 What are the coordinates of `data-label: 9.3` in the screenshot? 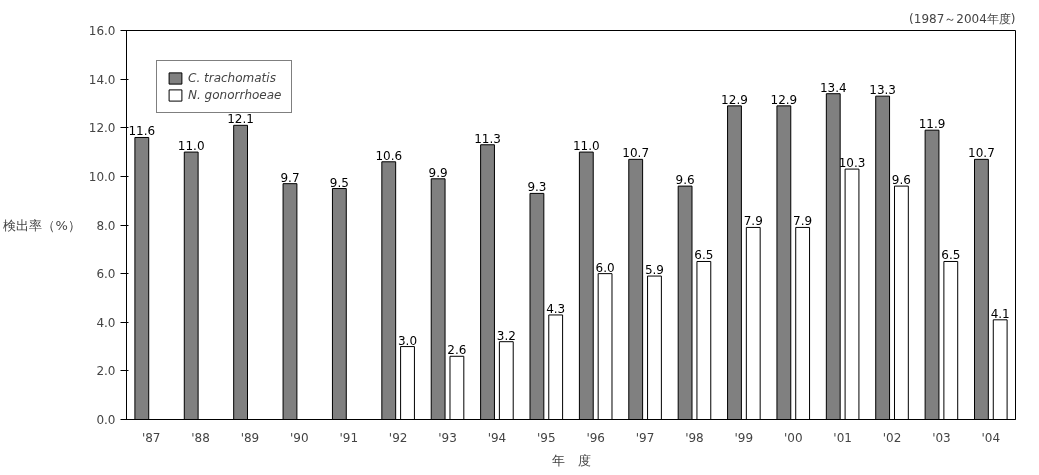 It's located at (537, 187).